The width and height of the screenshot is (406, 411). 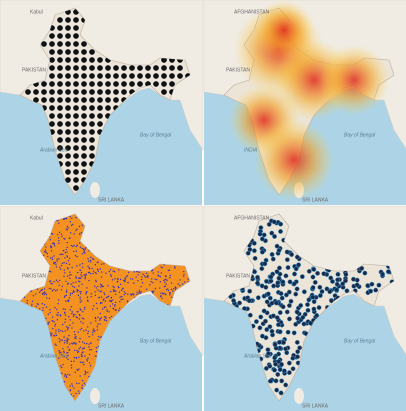 I want to click on place-label: PAKISTAN, so click(x=34, y=276).